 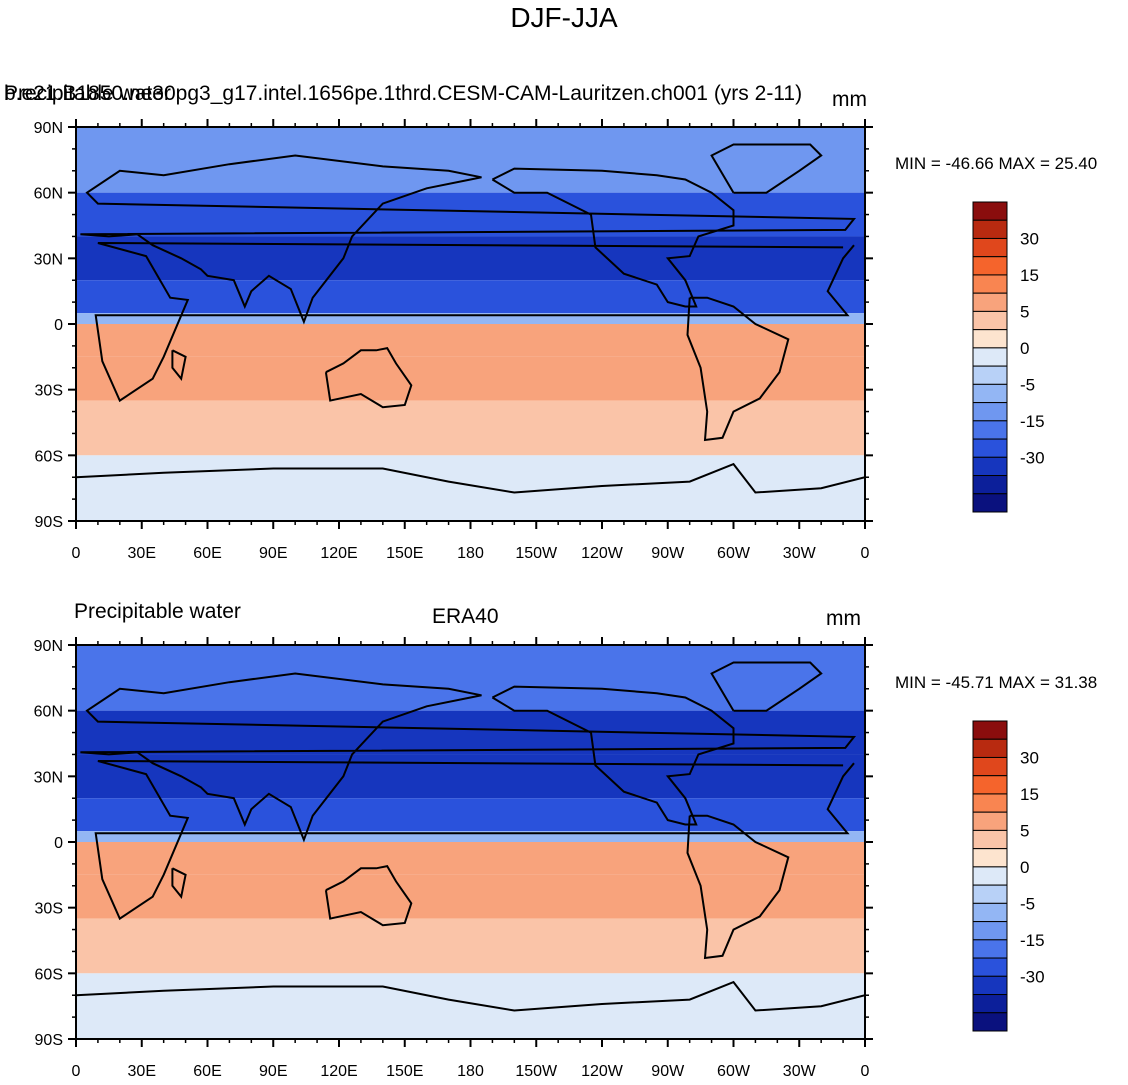 What do you see at coordinates (668, 553) in the screenshot?
I see `panel1-x-tick-label: 90W` at bounding box center [668, 553].